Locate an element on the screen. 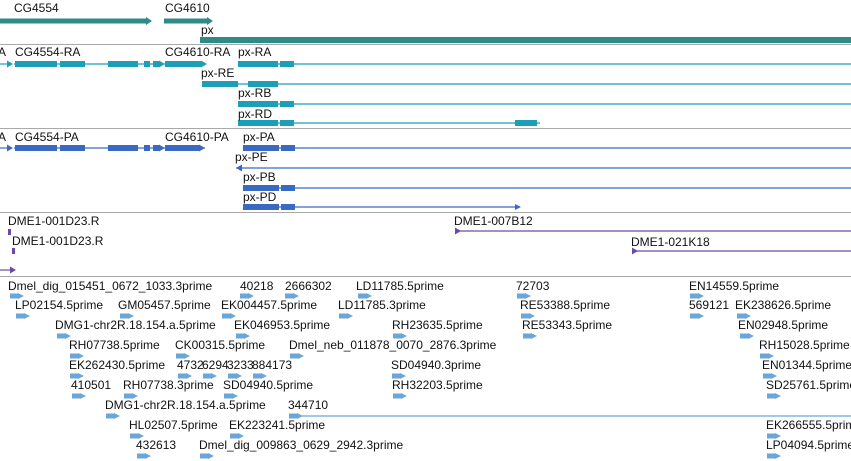  transcript-cg4610-ra-arrow is located at coordinates (204, 64).